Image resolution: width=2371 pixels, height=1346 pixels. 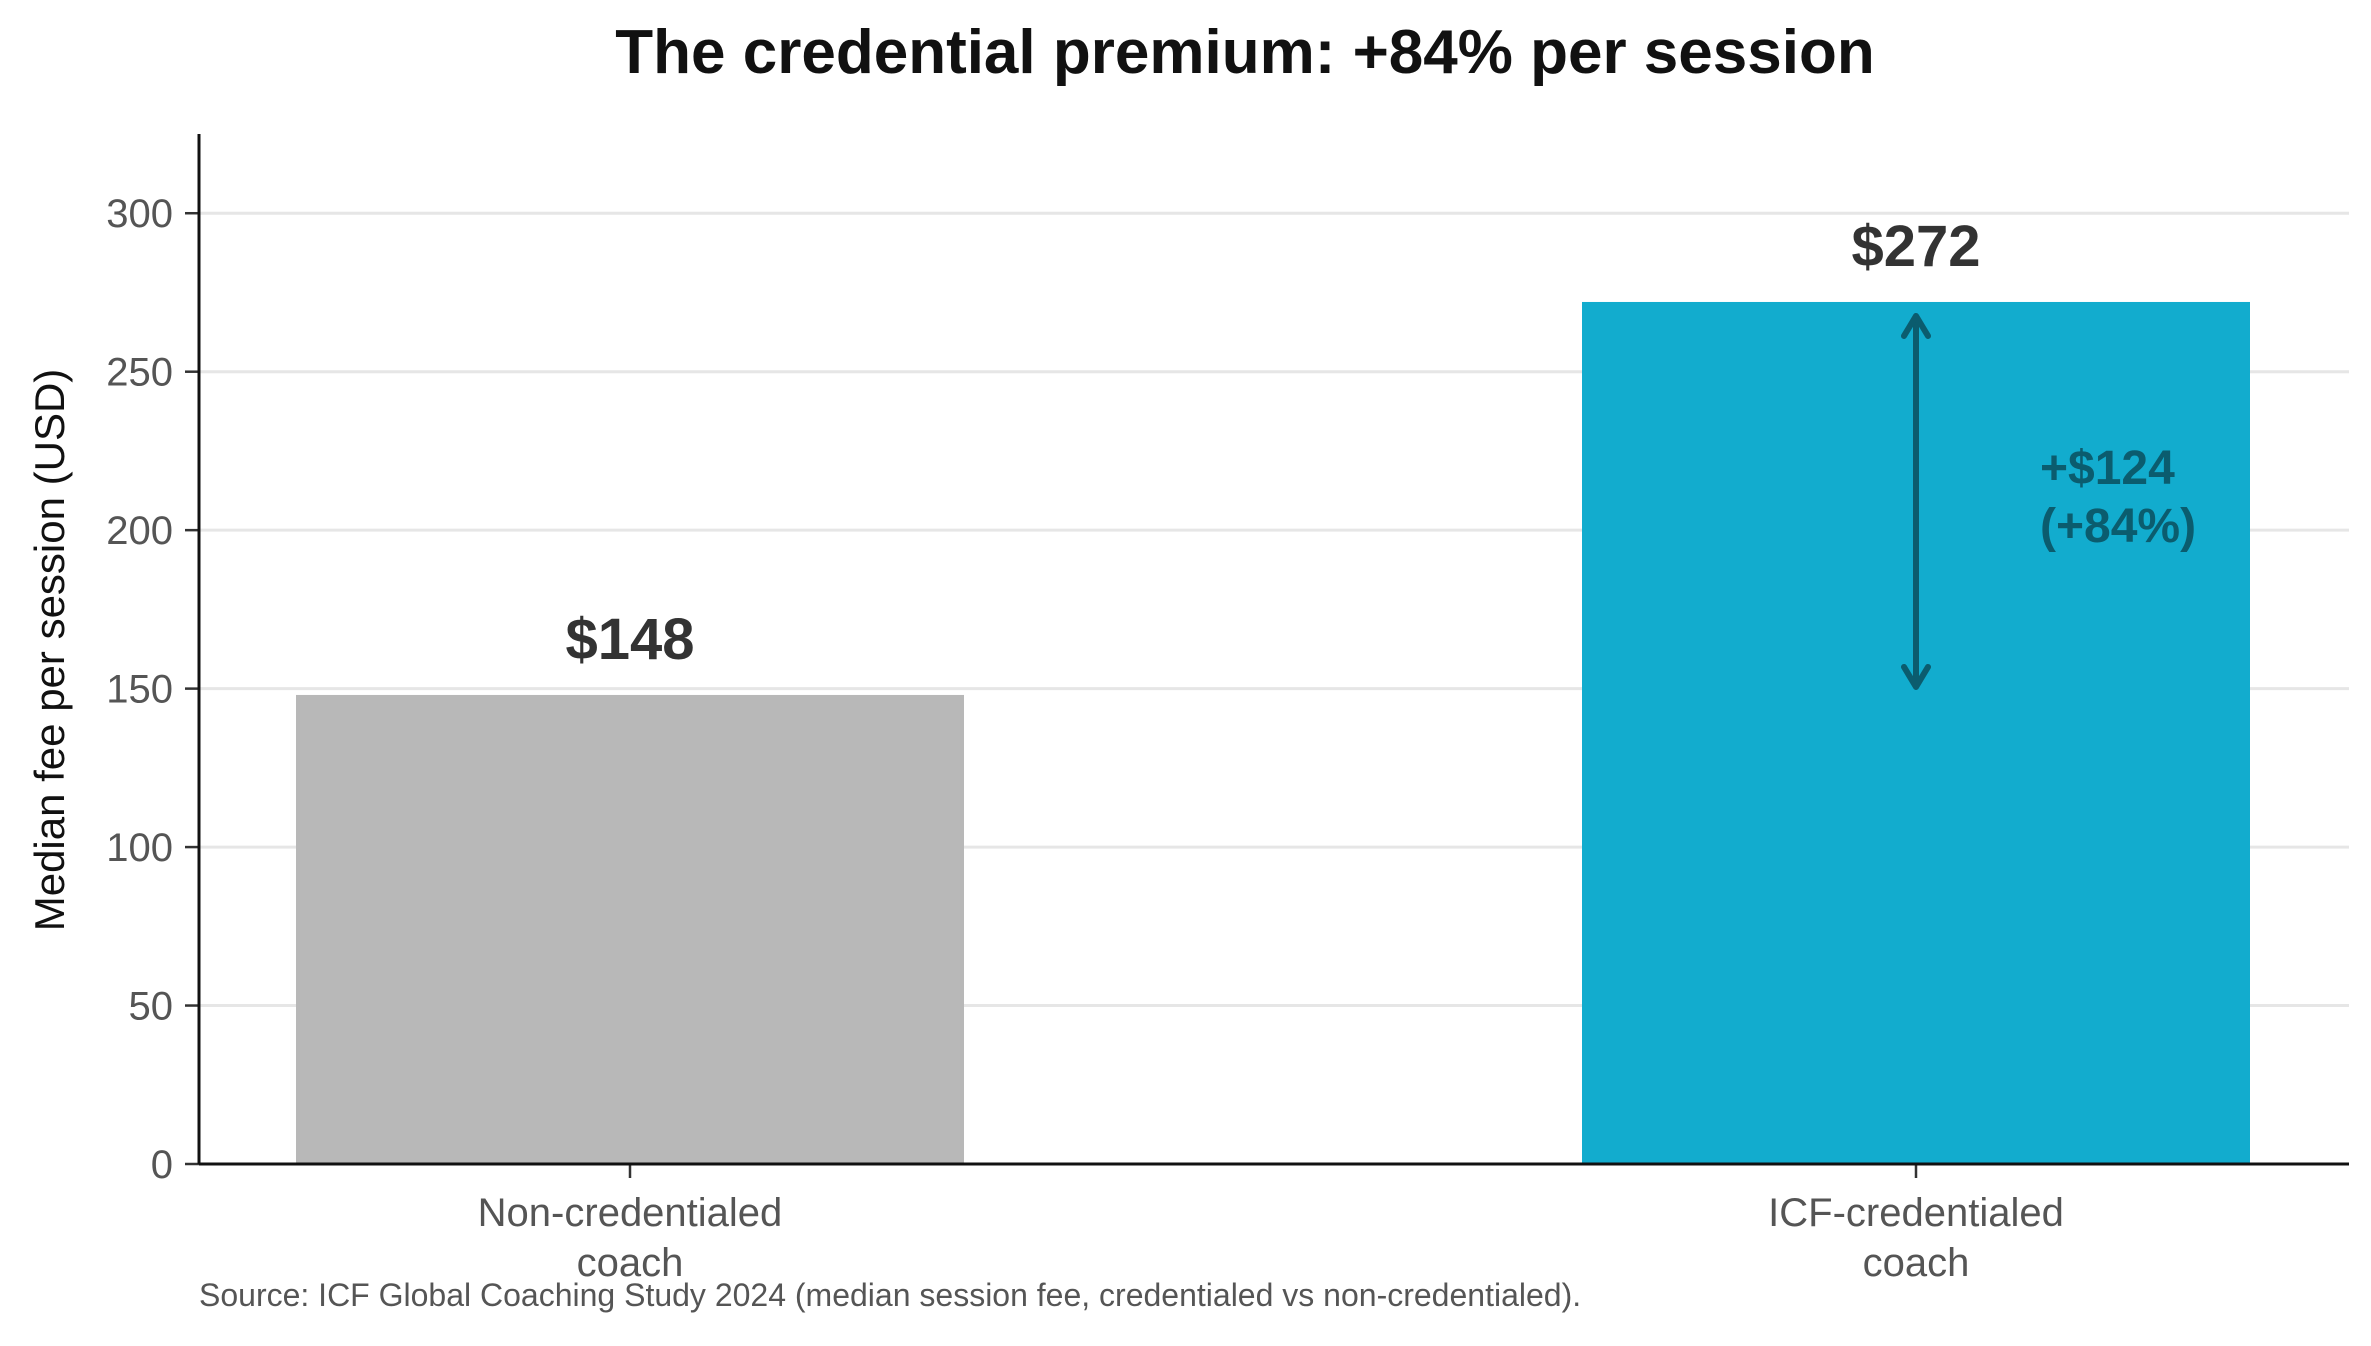 What do you see at coordinates (162, 1165) in the screenshot?
I see `y-tick-label: 0` at bounding box center [162, 1165].